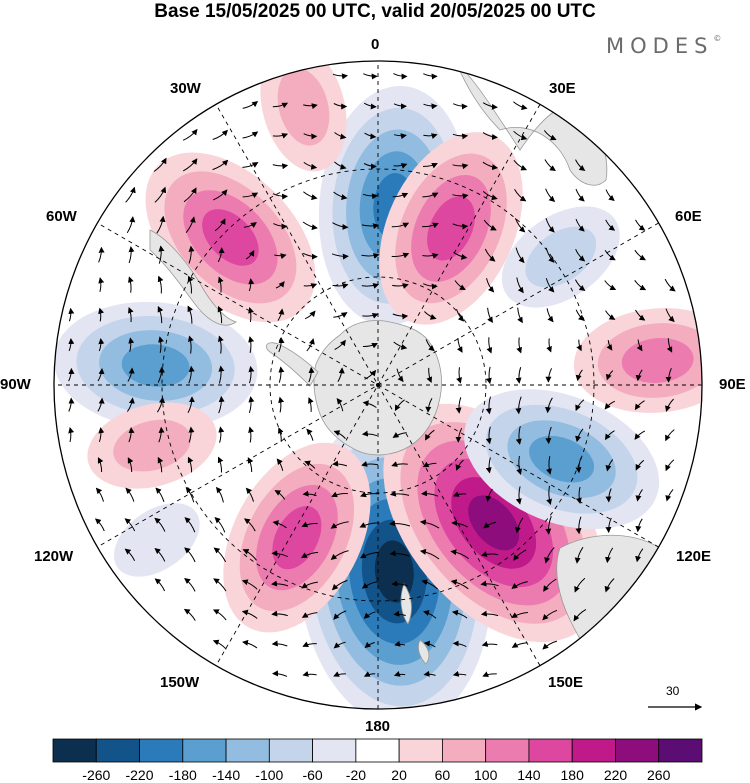 The height and width of the screenshot is (783, 750). I want to click on africa-land, so click(531, 123).